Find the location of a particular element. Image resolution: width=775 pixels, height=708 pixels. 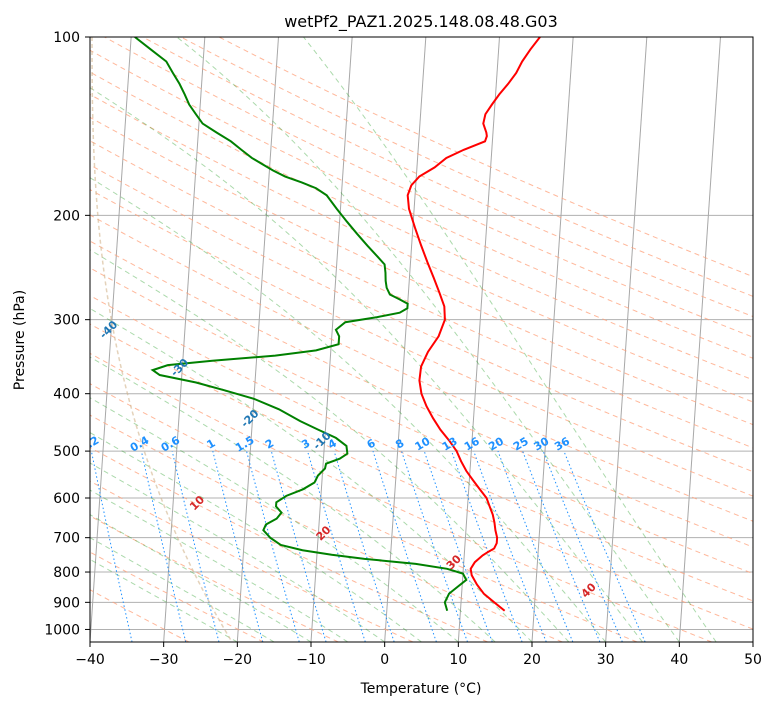

x-tick-label: 40 is located at coordinates (679, 660).